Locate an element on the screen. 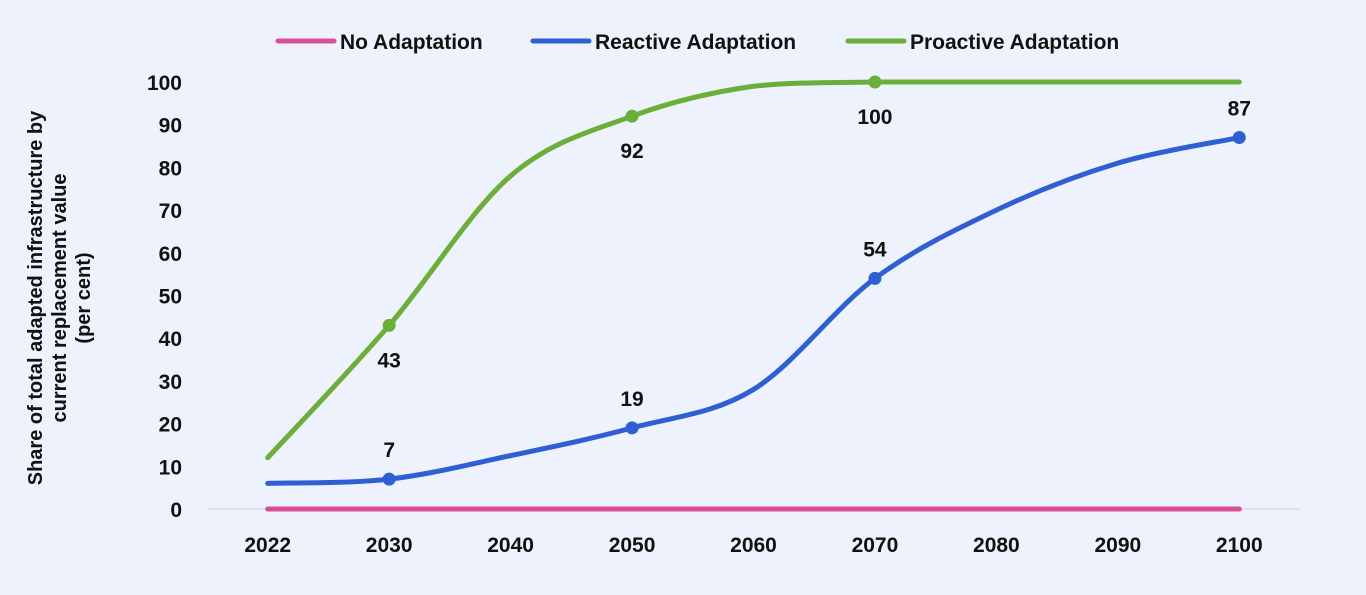 The image size is (1366, 595). x-tick-label: 2080 is located at coordinates (996, 545).